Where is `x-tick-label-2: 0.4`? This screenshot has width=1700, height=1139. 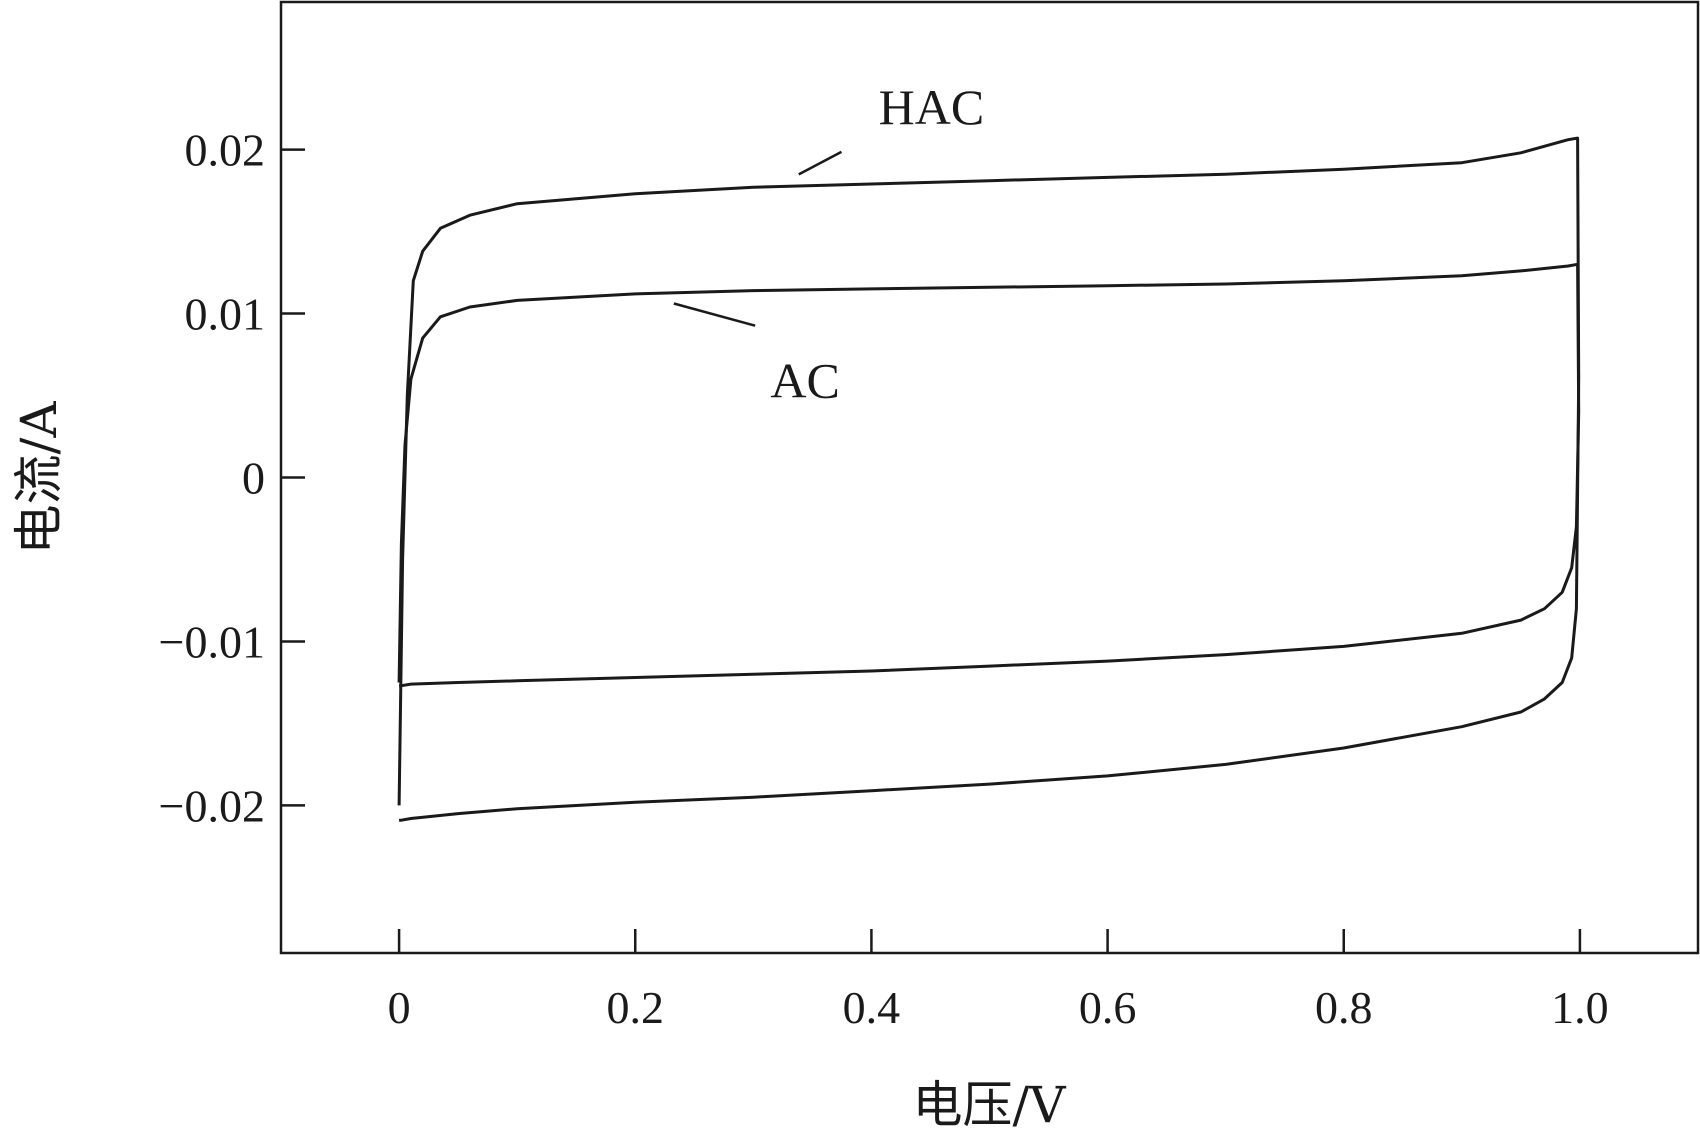
x-tick-label-2: 0.4 is located at coordinates (872, 1007).